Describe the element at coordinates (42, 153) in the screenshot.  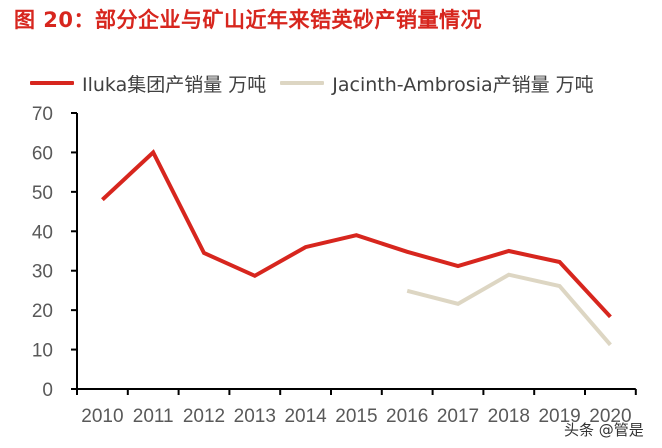
I see `y-tick-label: 60` at that location.